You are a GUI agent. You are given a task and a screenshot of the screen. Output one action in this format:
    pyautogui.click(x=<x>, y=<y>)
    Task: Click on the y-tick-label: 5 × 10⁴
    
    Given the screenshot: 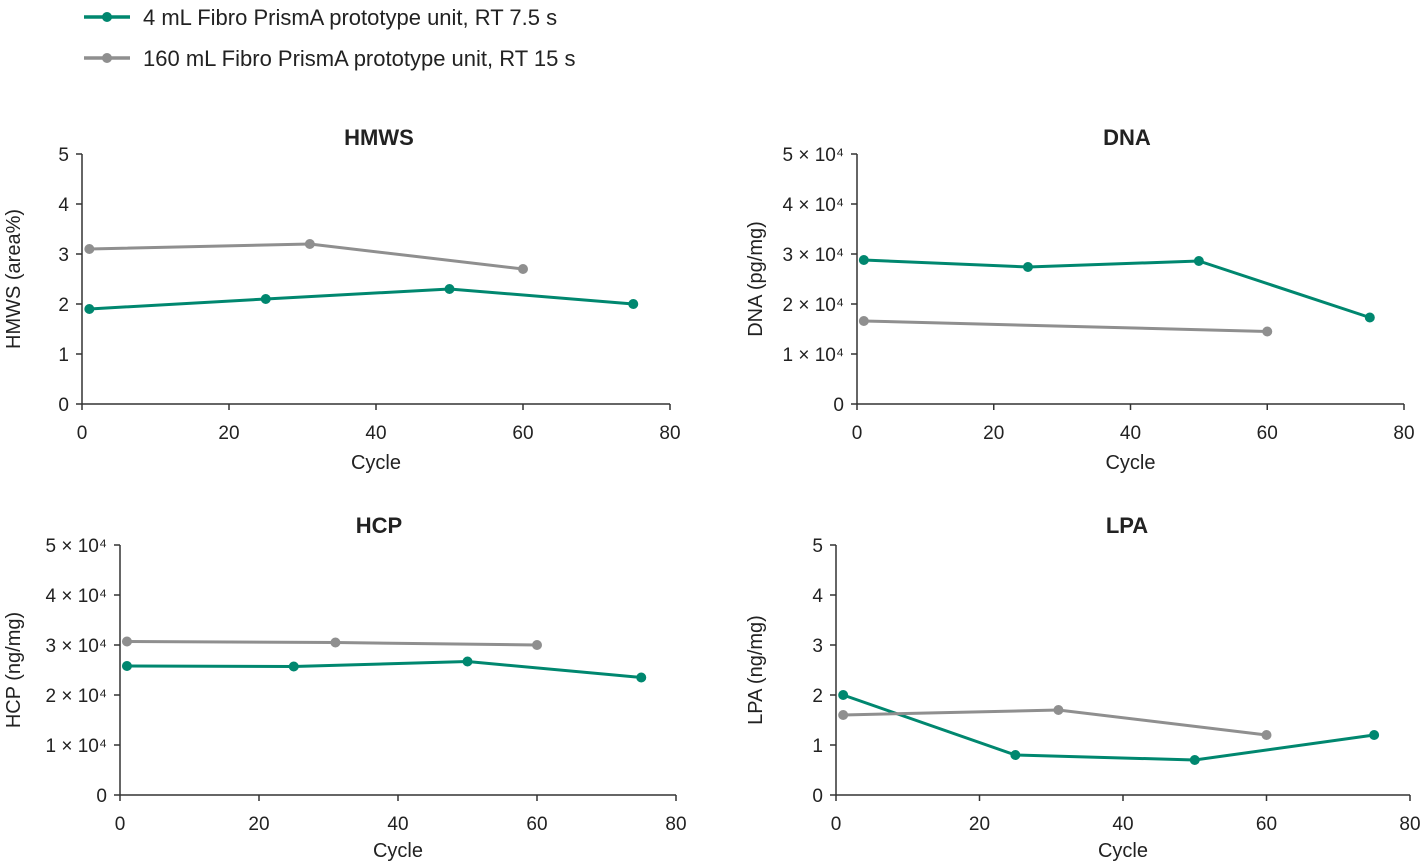 What is the action you would take?
    pyautogui.click(x=813, y=155)
    